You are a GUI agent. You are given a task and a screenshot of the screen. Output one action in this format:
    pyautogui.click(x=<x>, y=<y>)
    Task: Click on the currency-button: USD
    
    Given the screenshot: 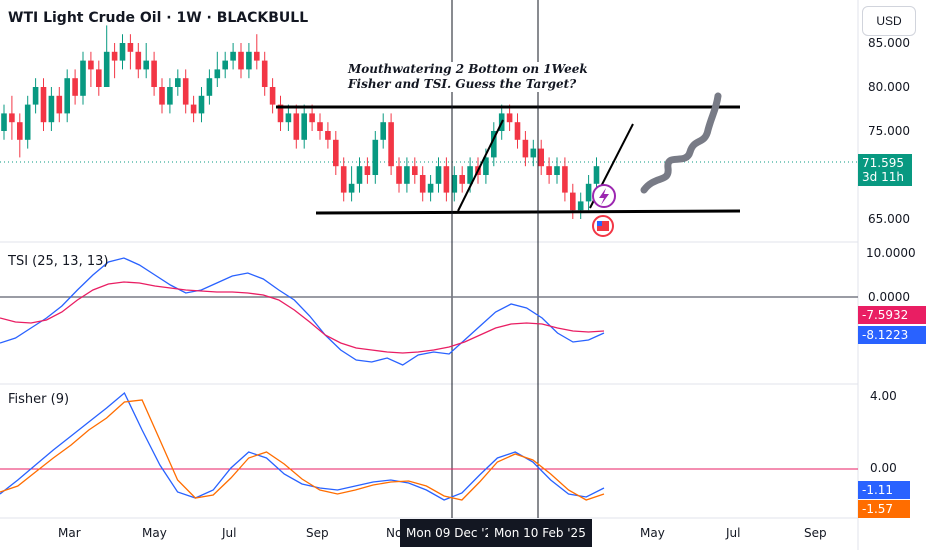 What is the action you would take?
    pyautogui.click(x=889, y=21)
    